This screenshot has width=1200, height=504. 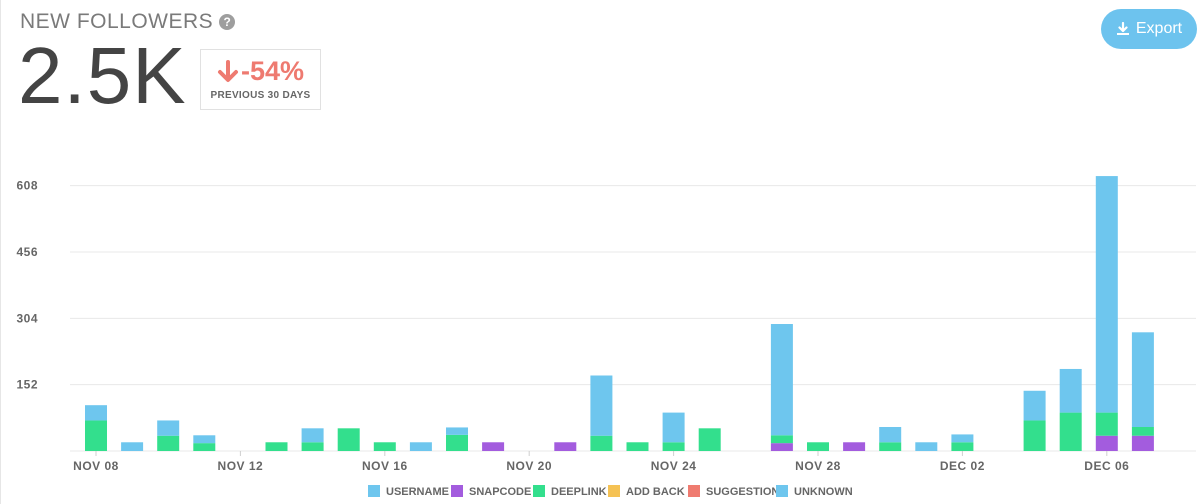 I want to click on arrow-down-icon, so click(x=227, y=70).